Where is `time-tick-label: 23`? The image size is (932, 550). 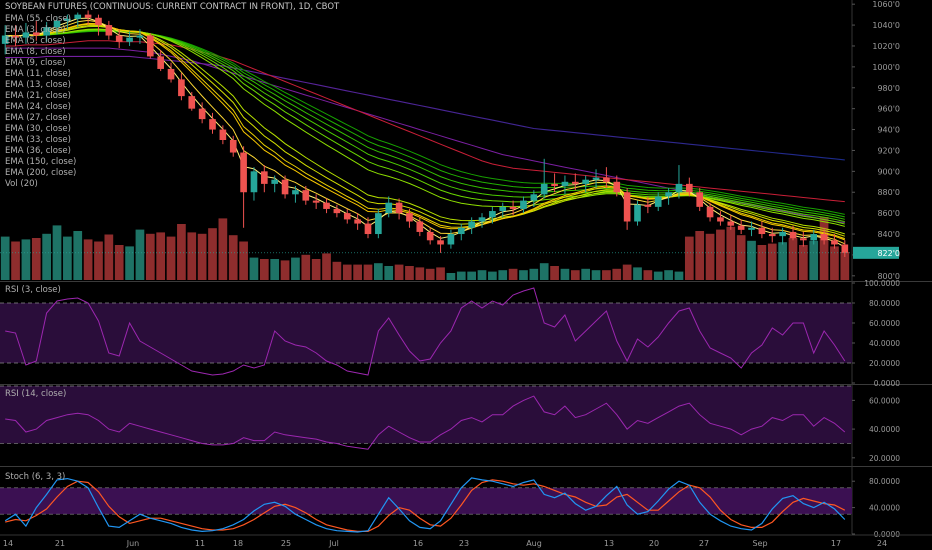
time-tick-label: 23 is located at coordinates (464, 543).